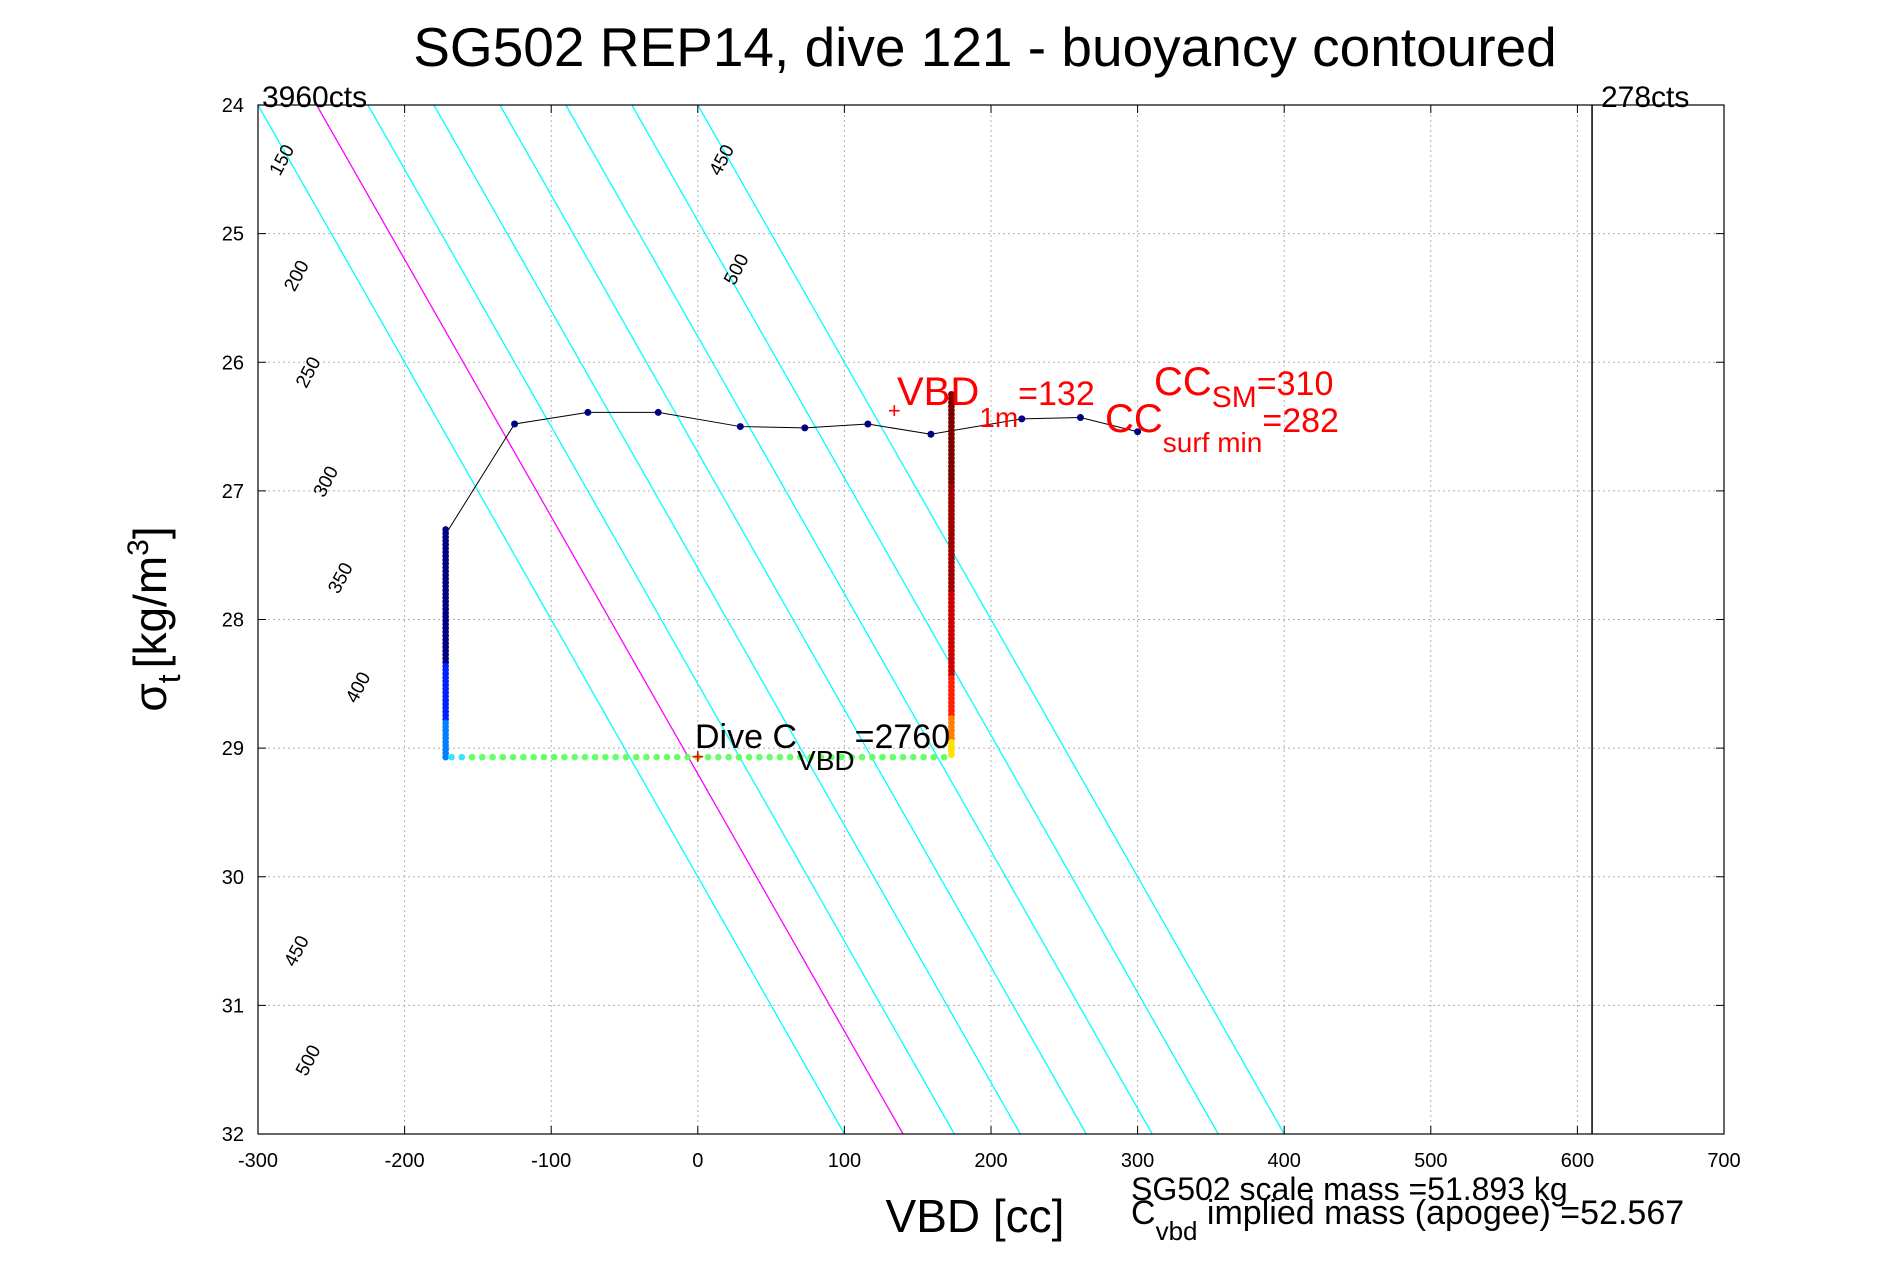  What do you see at coordinates (1234, 397) in the screenshot?
I see `cc-sm-sub: SM` at bounding box center [1234, 397].